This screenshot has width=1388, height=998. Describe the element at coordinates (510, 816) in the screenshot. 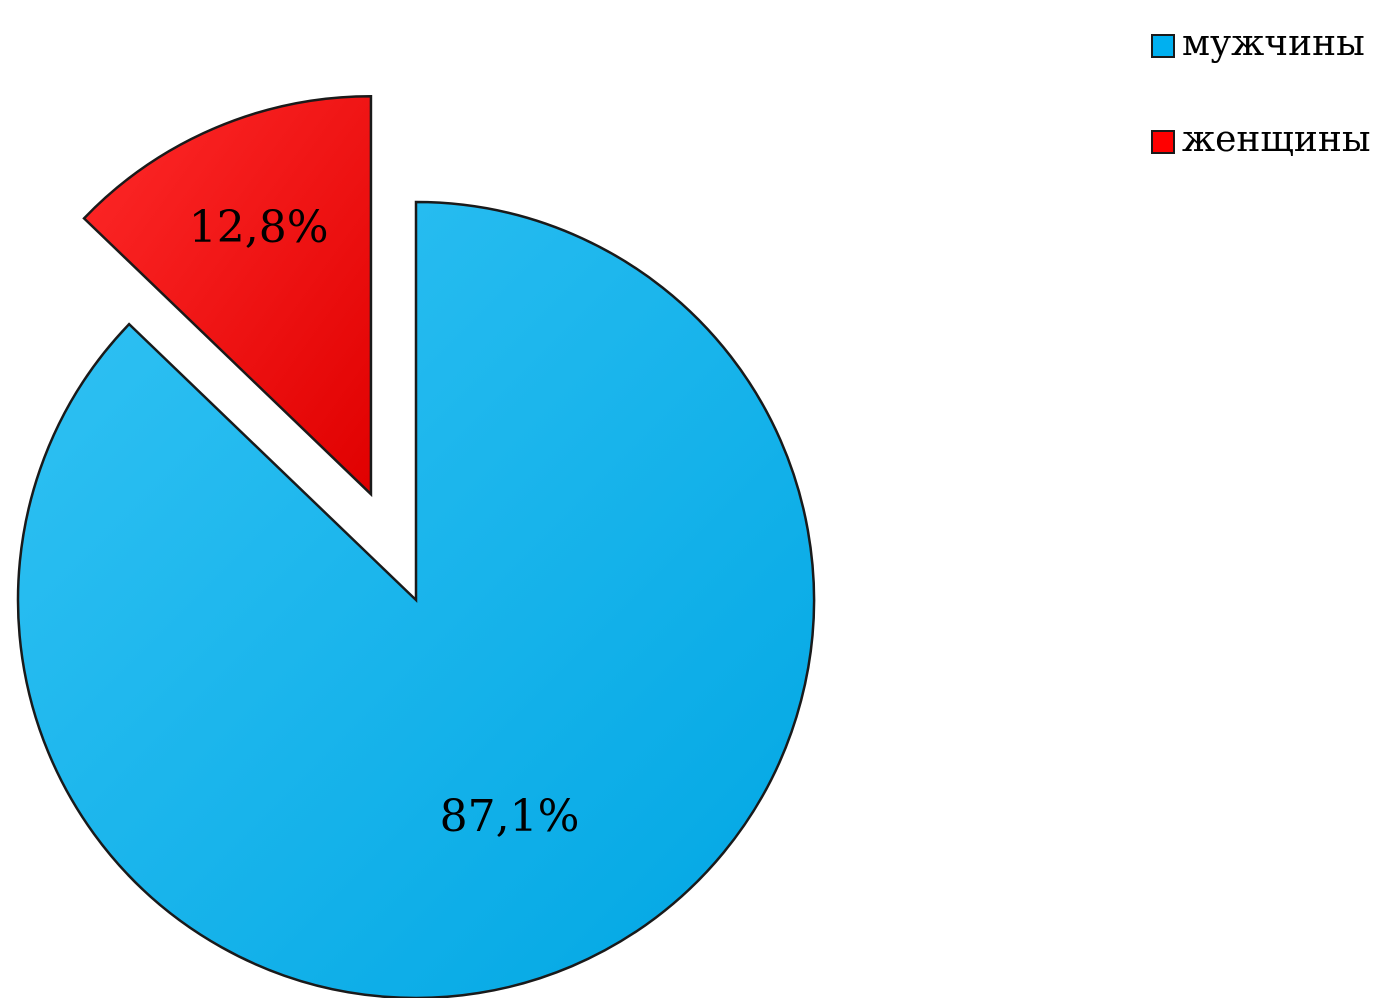

I see `slice-label-0: 87,1%` at that location.